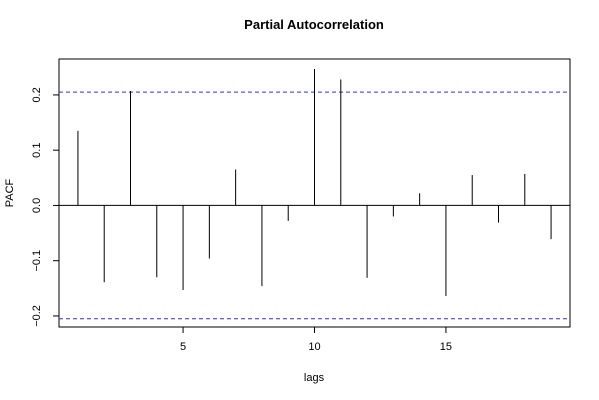  What do you see at coordinates (314, 24) in the screenshot?
I see `chart-title: Partial Autocorrelation` at bounding box center [314, 24].